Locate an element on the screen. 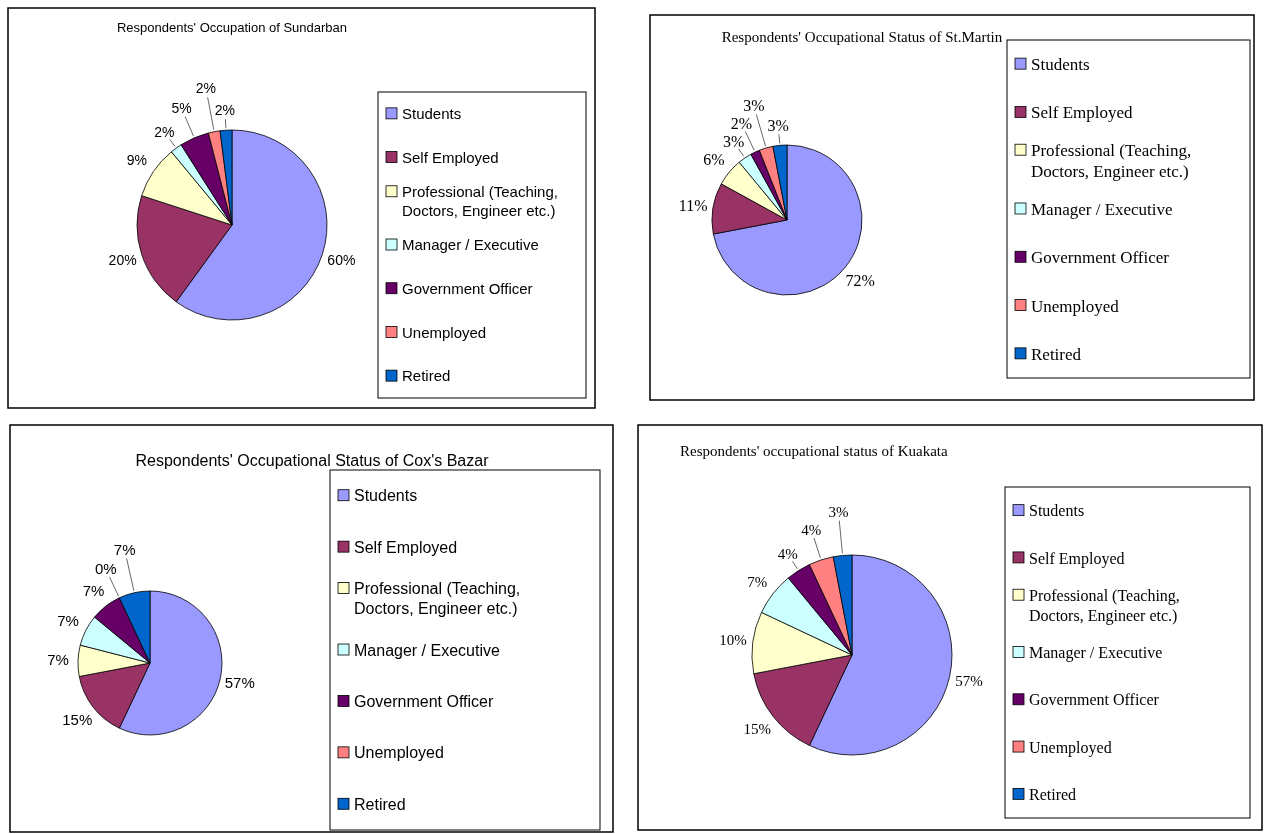 This screenshot has height=834, width=1266. data-label: 6% is located at coordinates (714, 160).